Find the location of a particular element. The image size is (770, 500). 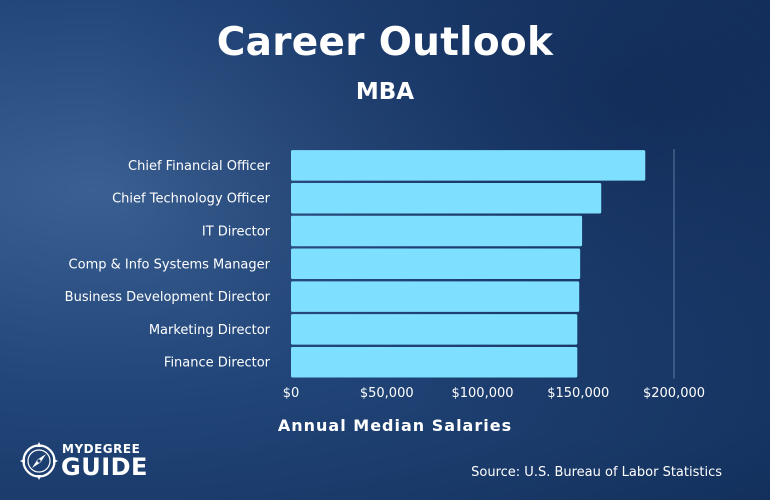

chart-title: Career Outlook is located at coordinates (385, 42).